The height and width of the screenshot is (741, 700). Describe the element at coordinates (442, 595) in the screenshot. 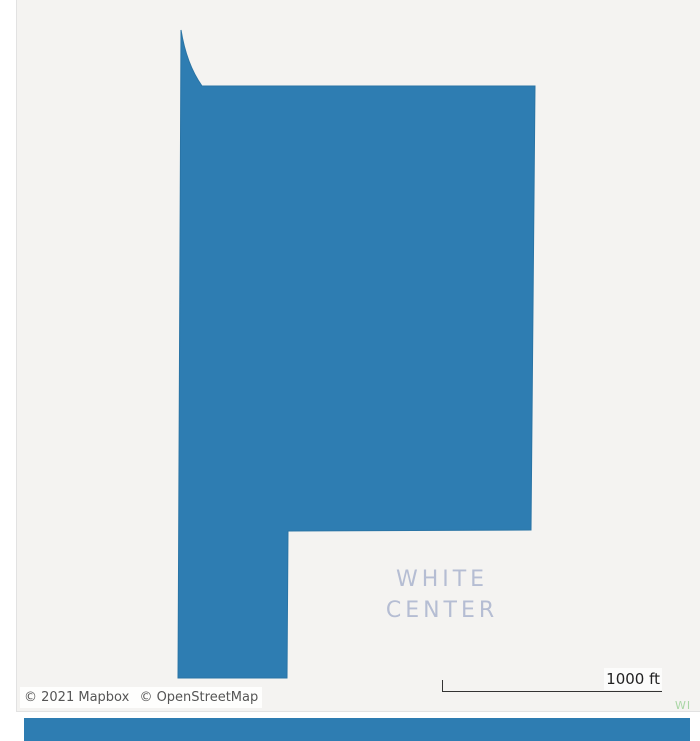

I see `place-label-white-center: WHITE CENTER` at that location.